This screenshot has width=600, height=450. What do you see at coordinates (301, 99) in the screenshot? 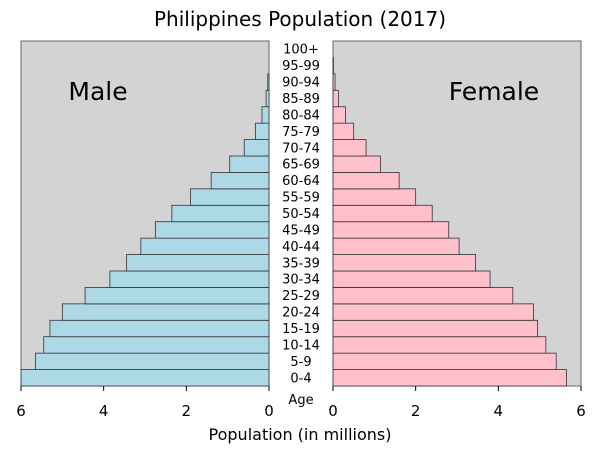
I see `age-group-label: 85-89` at bounding box center [301, 99].